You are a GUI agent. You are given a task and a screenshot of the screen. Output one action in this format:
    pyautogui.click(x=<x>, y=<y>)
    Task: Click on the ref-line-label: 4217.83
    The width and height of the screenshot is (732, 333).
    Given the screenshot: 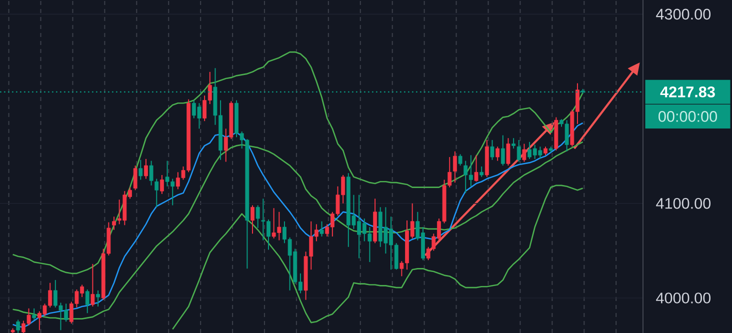 What is the action you would take?
    pyautogui.click(x=687, y=92)
    